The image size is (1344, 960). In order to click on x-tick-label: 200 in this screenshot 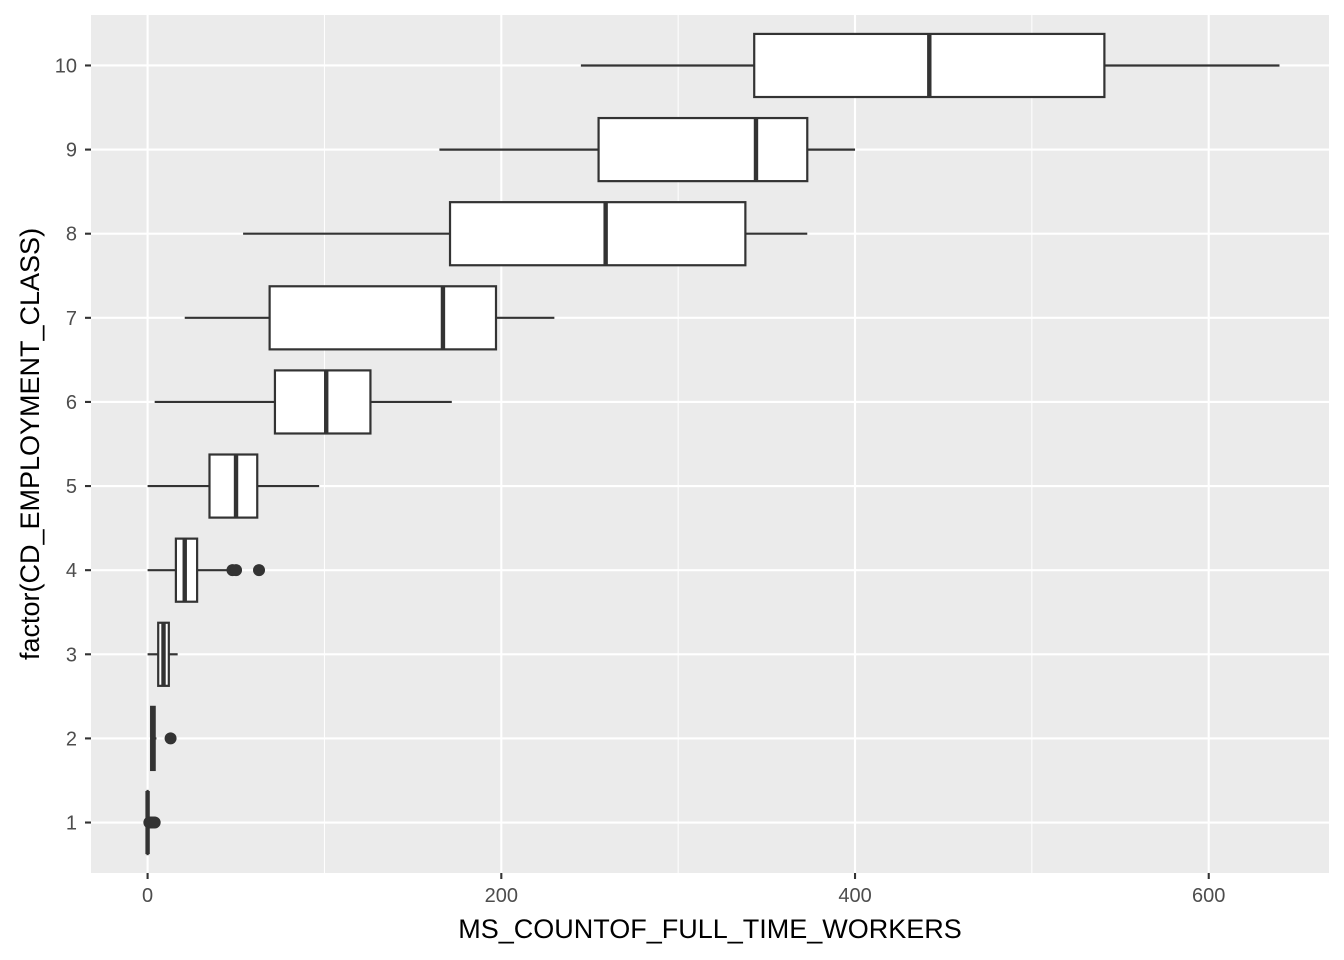, I will do `click(501, 896)`.